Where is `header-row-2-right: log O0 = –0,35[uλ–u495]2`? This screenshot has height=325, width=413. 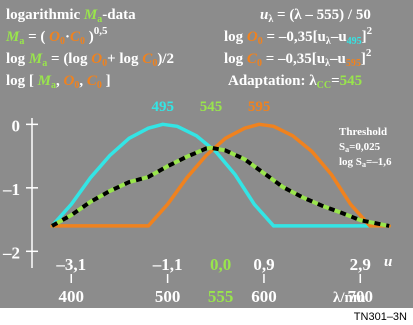 header-row-2-right: log O0 = –0,35[uλ–u495]2 is located at coordinates (298, 36).